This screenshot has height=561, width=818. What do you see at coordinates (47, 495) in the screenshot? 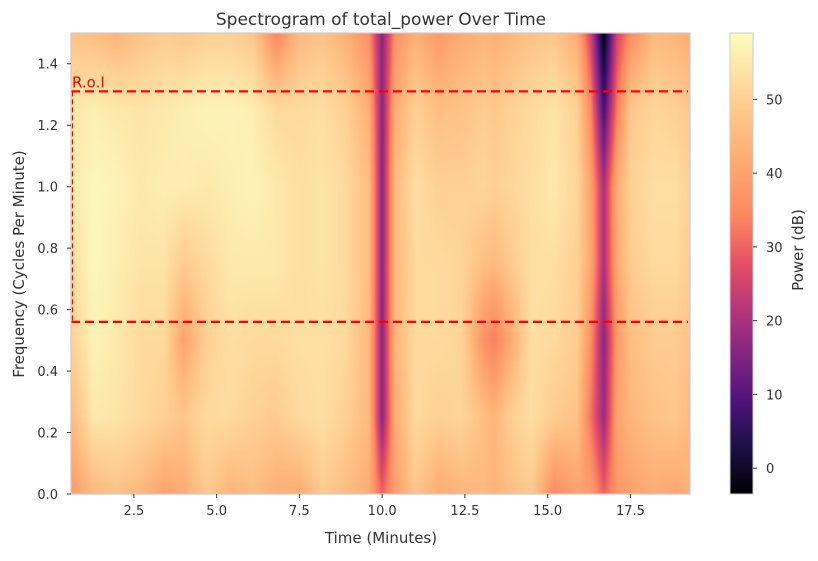
I see `y-tick-label: 0.0` at bounding box center [47, 495].